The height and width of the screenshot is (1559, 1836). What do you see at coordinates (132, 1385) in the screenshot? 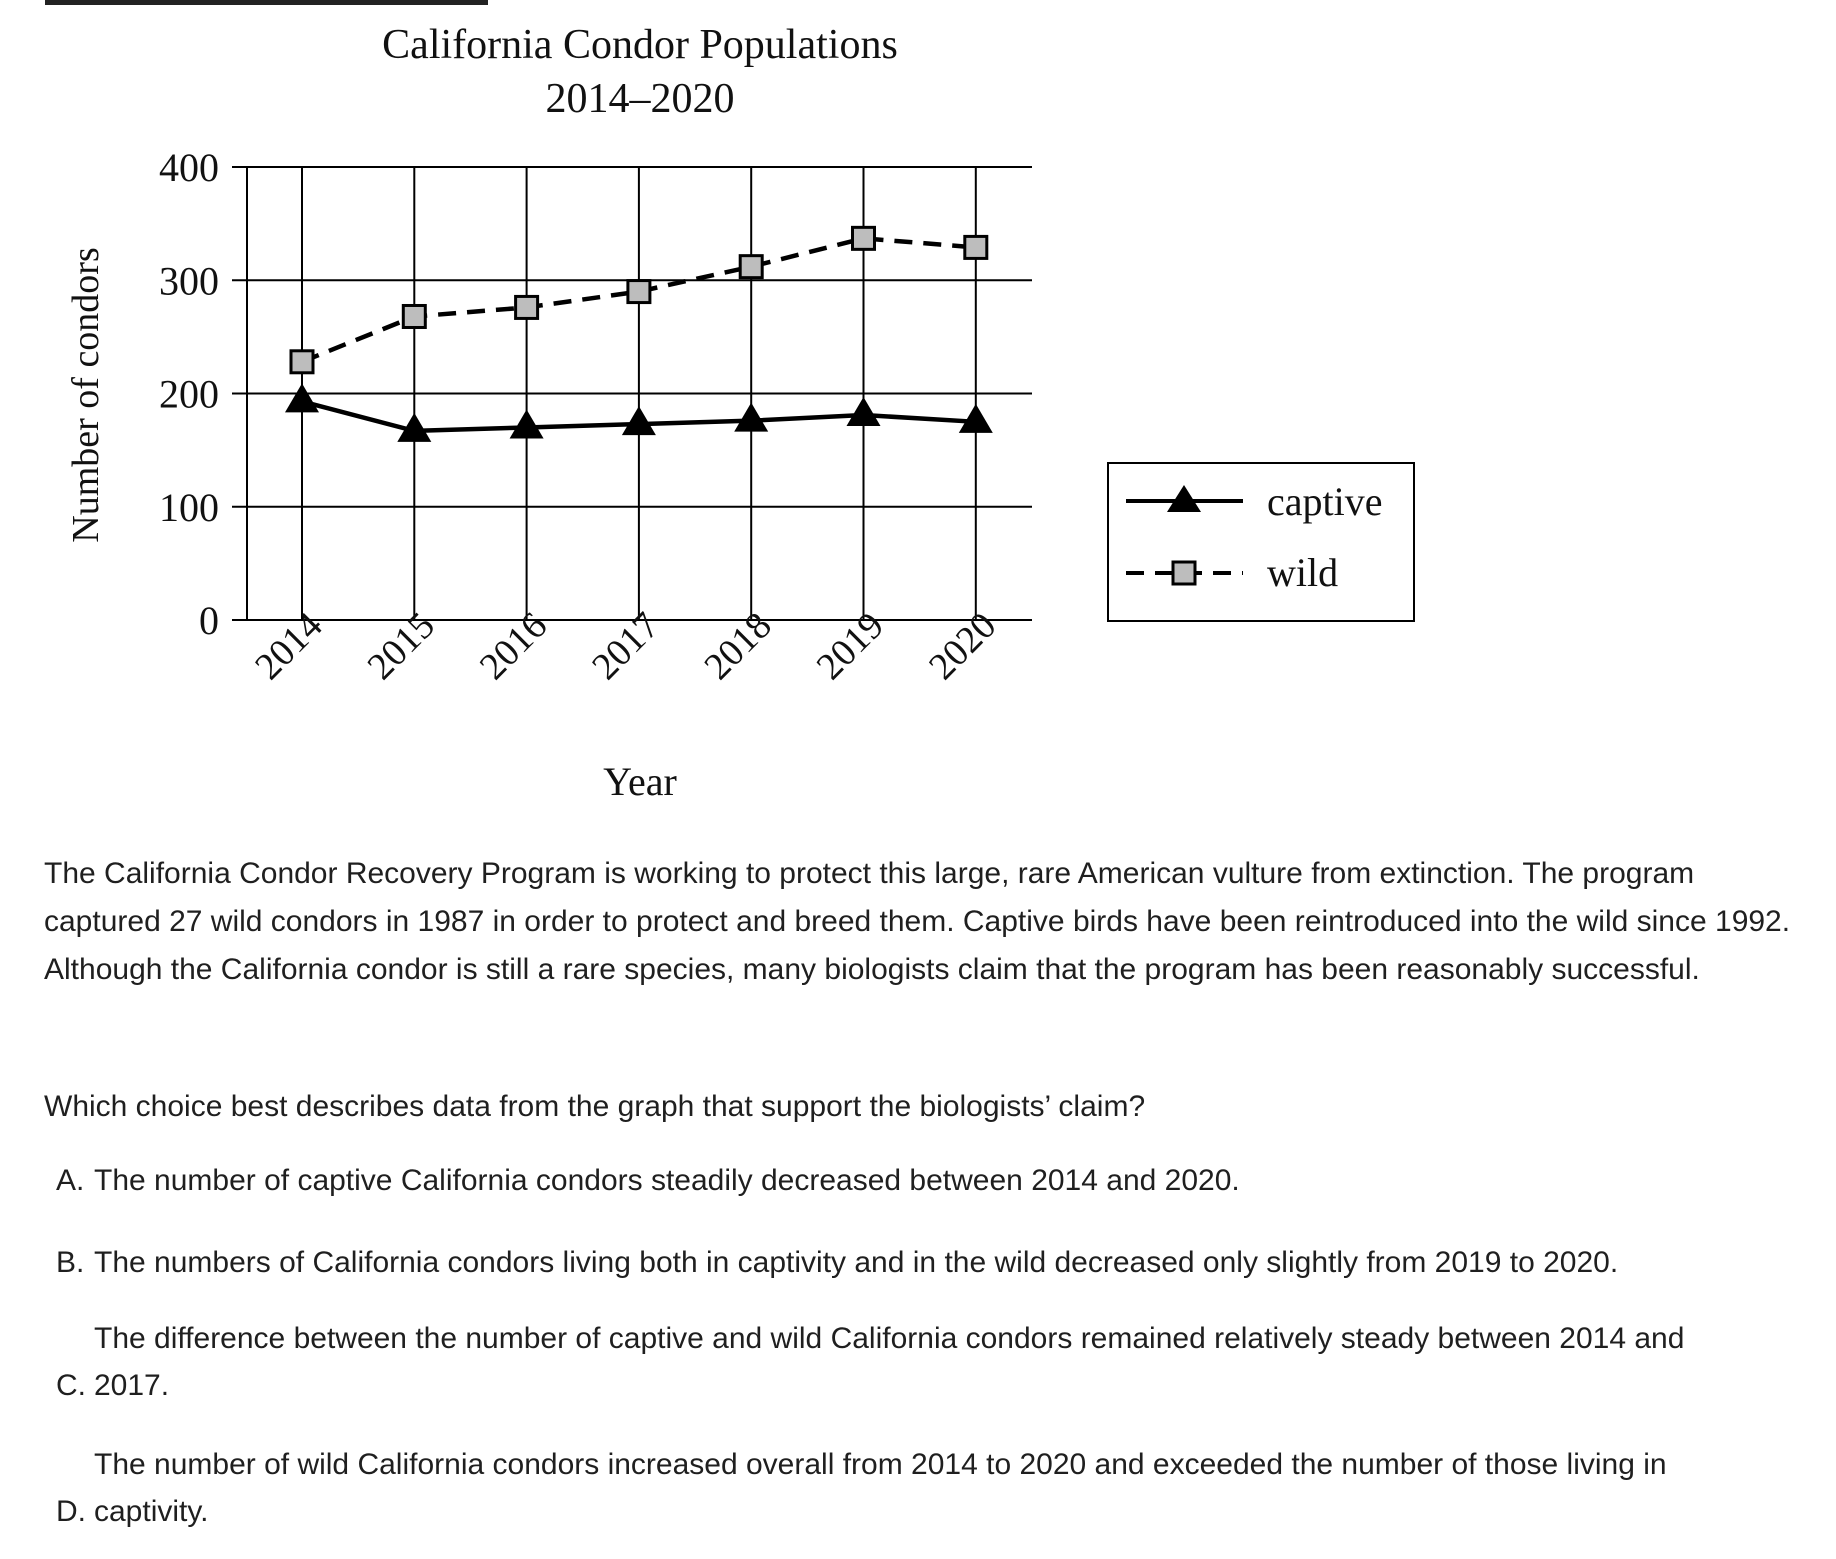
I see `option-c-text-line2: 2017.` at bounding box center [132, 1385].